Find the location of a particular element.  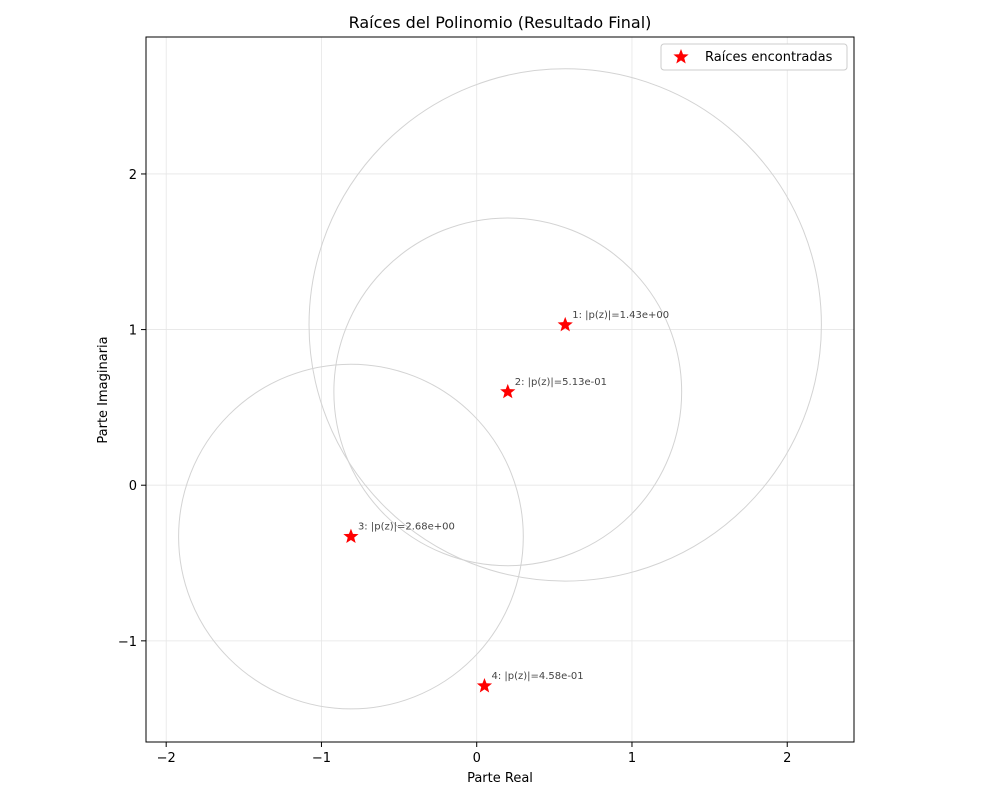

x-tick-label: 2 is located at coordinates (787, 758).